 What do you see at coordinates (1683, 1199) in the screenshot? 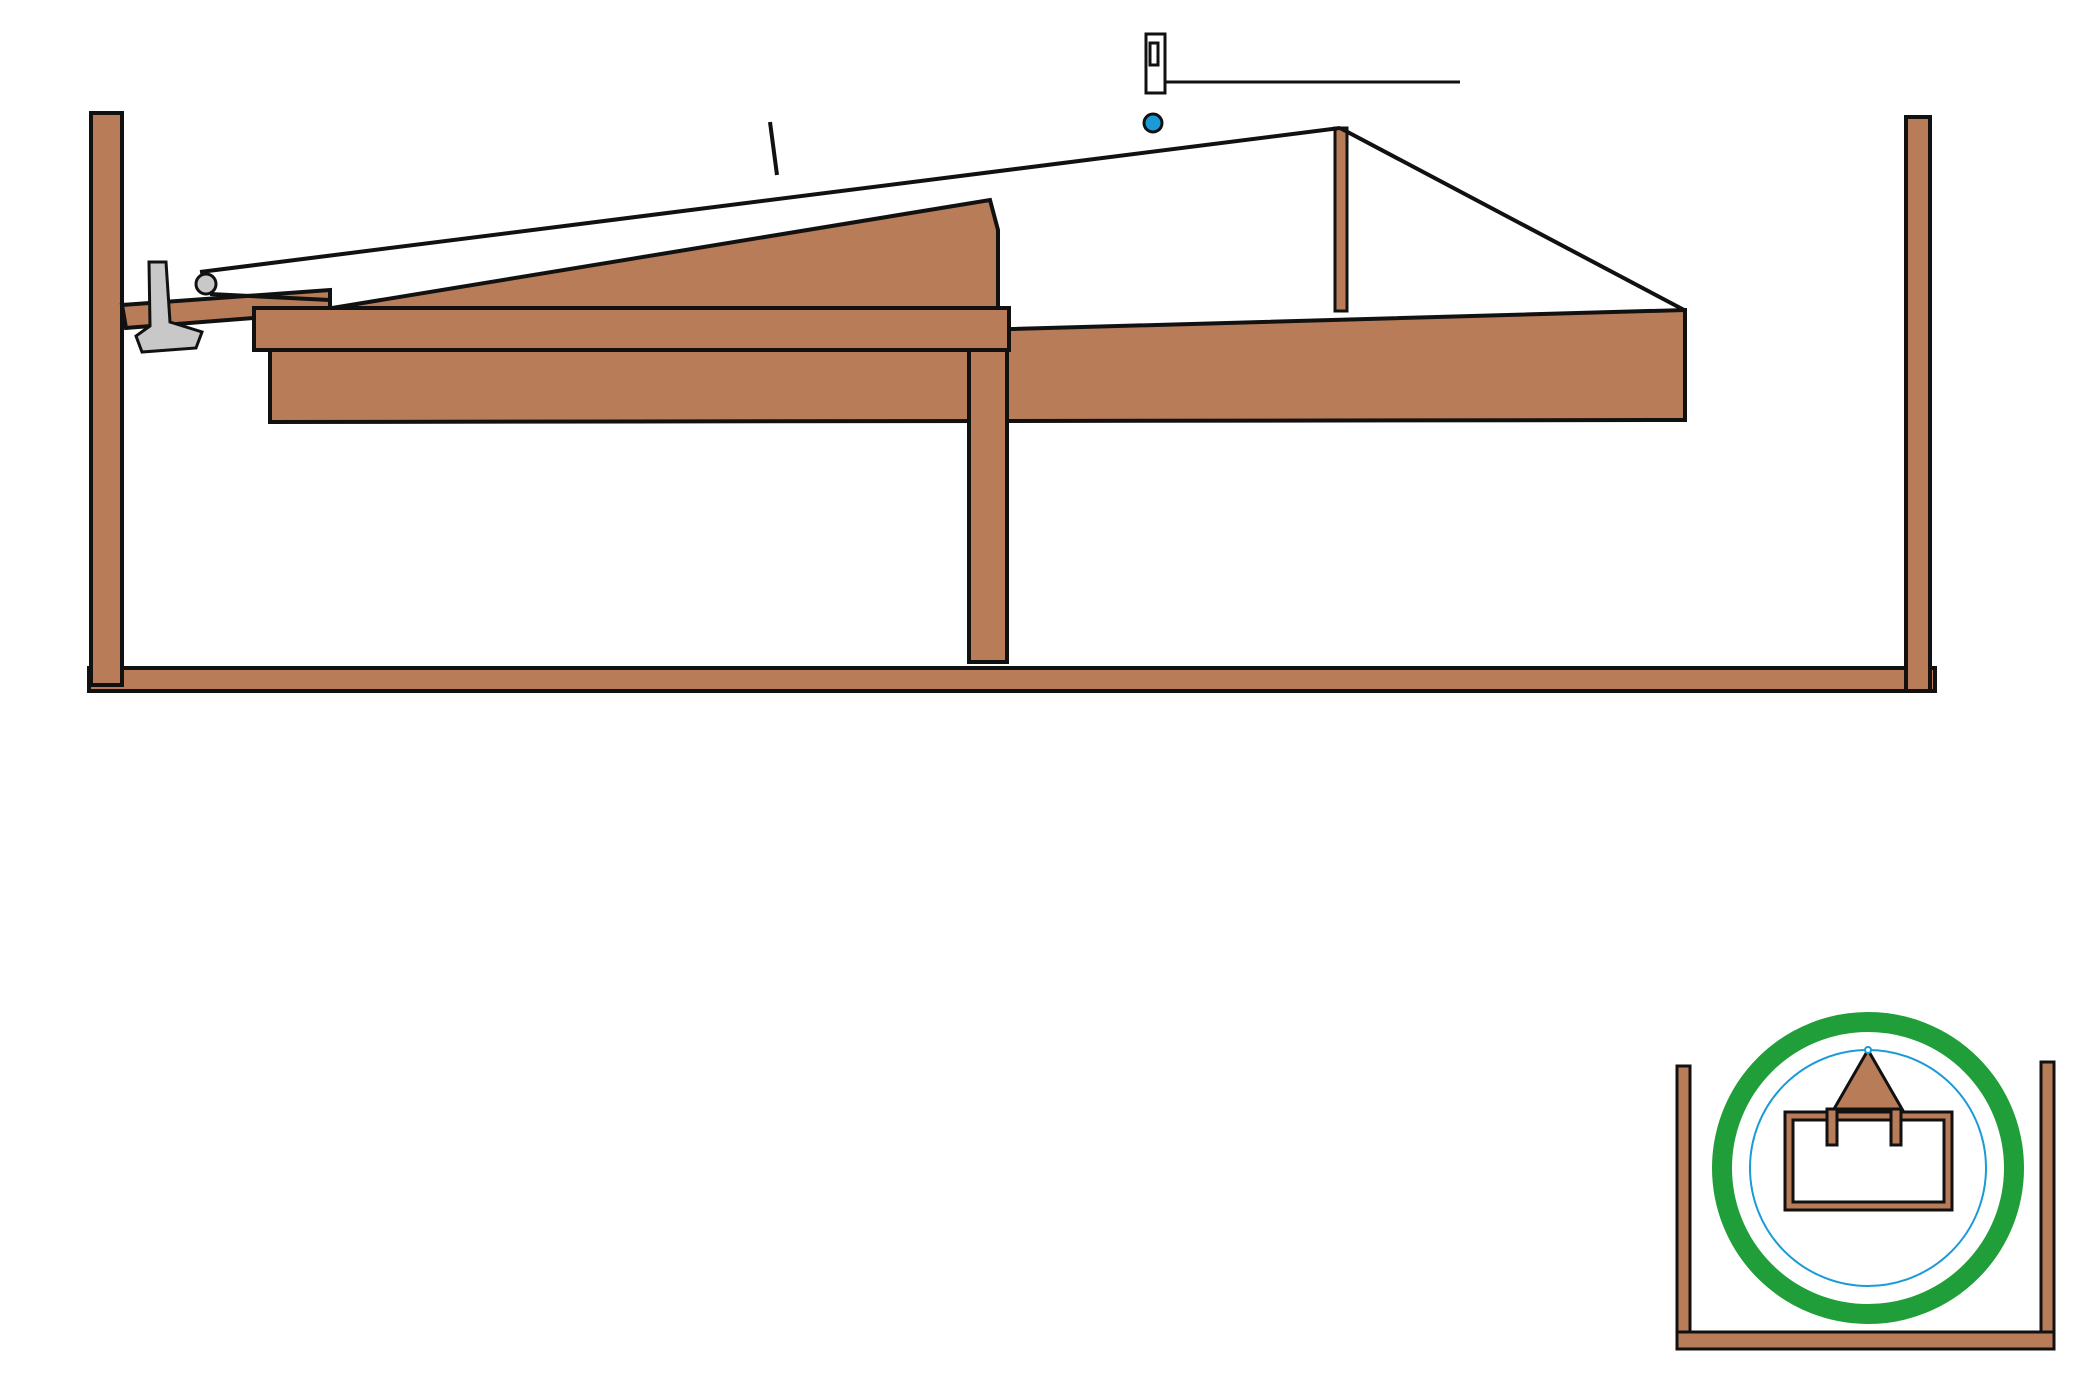
I see `end-left-post` at bounding box center [1683, 1199].